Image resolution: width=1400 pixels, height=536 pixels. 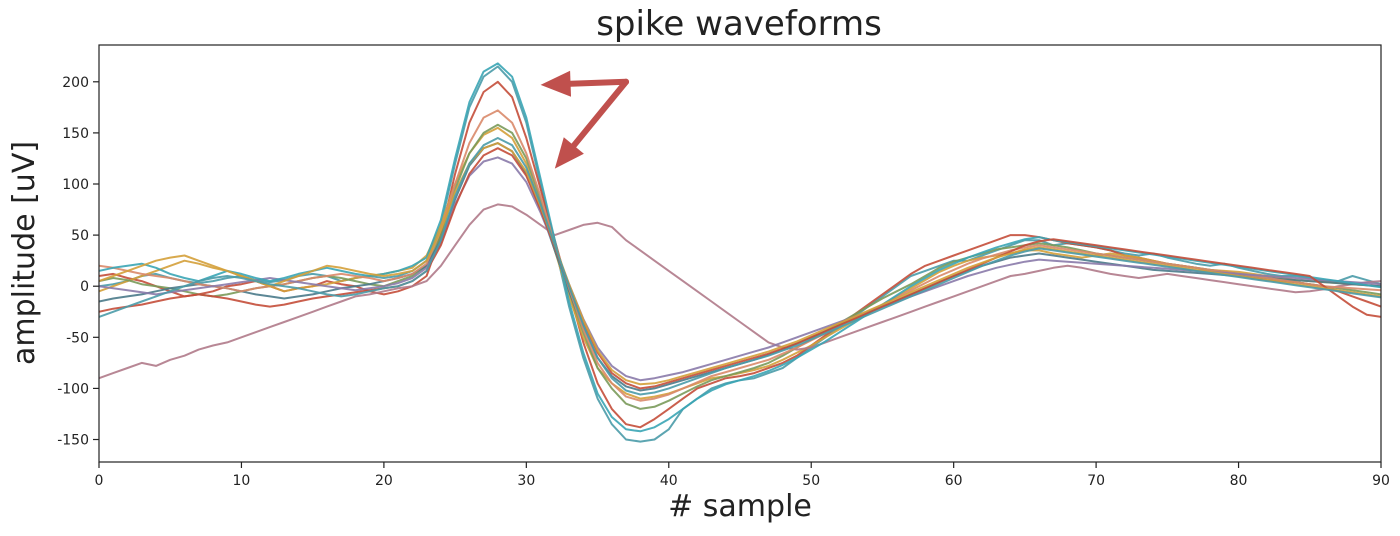 What do you see at coordinates (669, 481) in the screenshot?
I see `x-tick-label: 40` at bounding box center [669, 481].